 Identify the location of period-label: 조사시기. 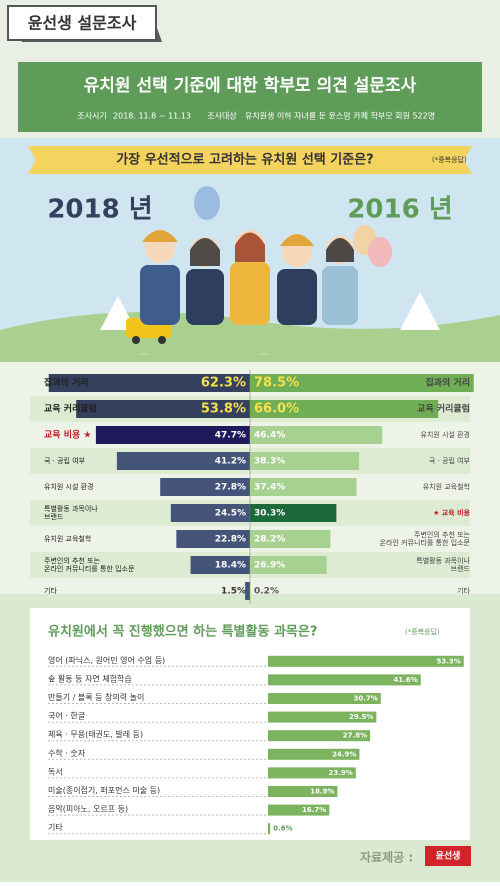
(91, 116).